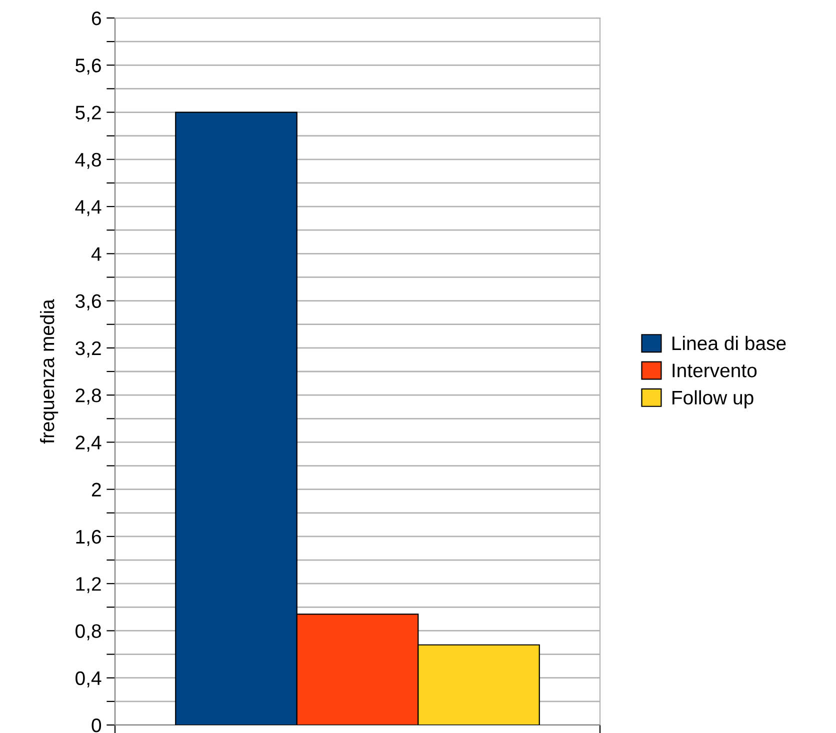  What do you see at coordinates (97, 725) in the screenshot?
I see `y-tick-label: 0` at bounding box center [97, 725].